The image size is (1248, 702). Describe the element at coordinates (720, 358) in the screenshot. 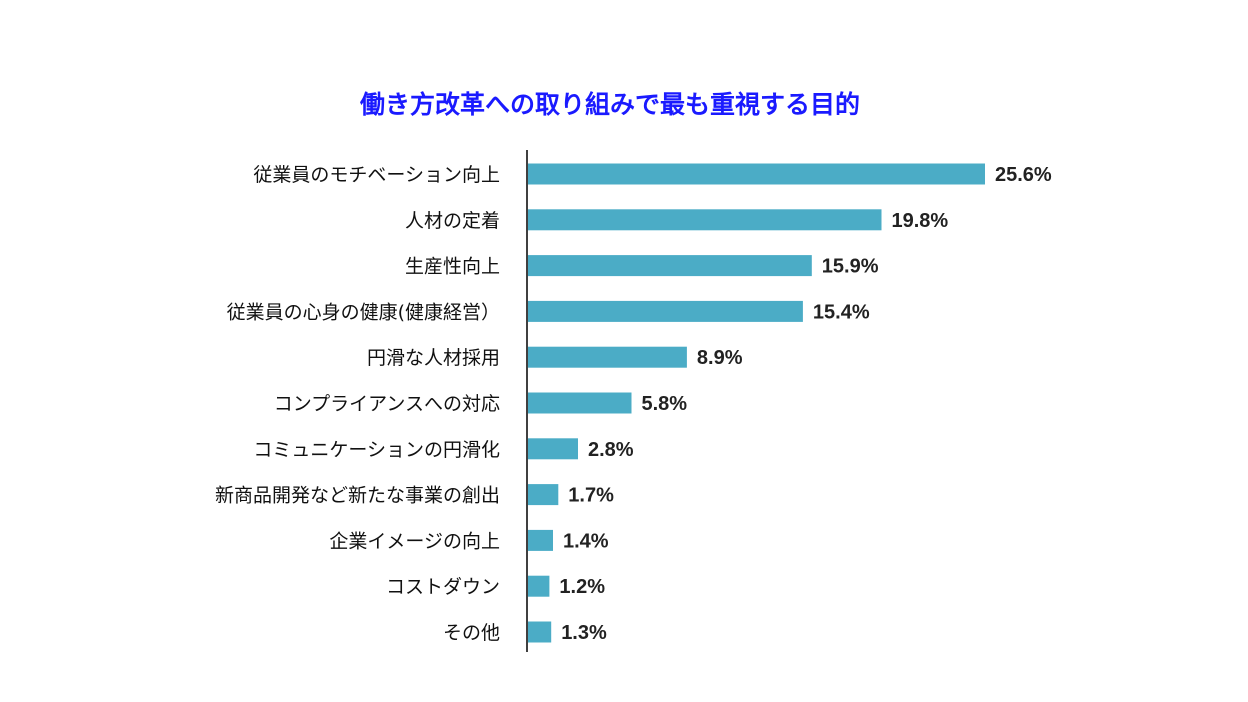

I see `value-label: 8.9%` at that location.